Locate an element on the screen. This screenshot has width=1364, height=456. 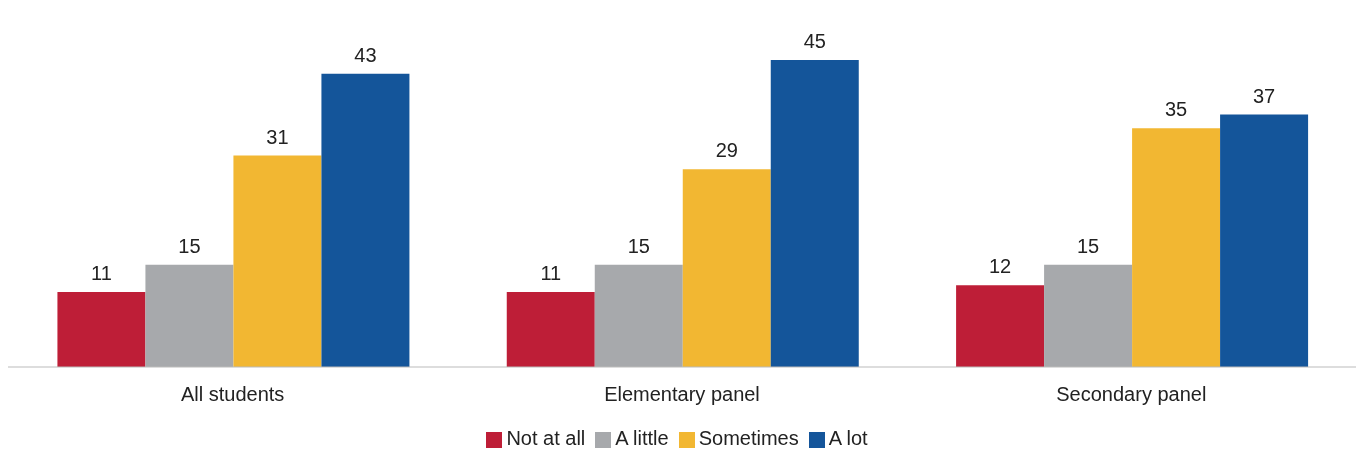
legend-label: Sometimes is located at coordinates (748, 438).